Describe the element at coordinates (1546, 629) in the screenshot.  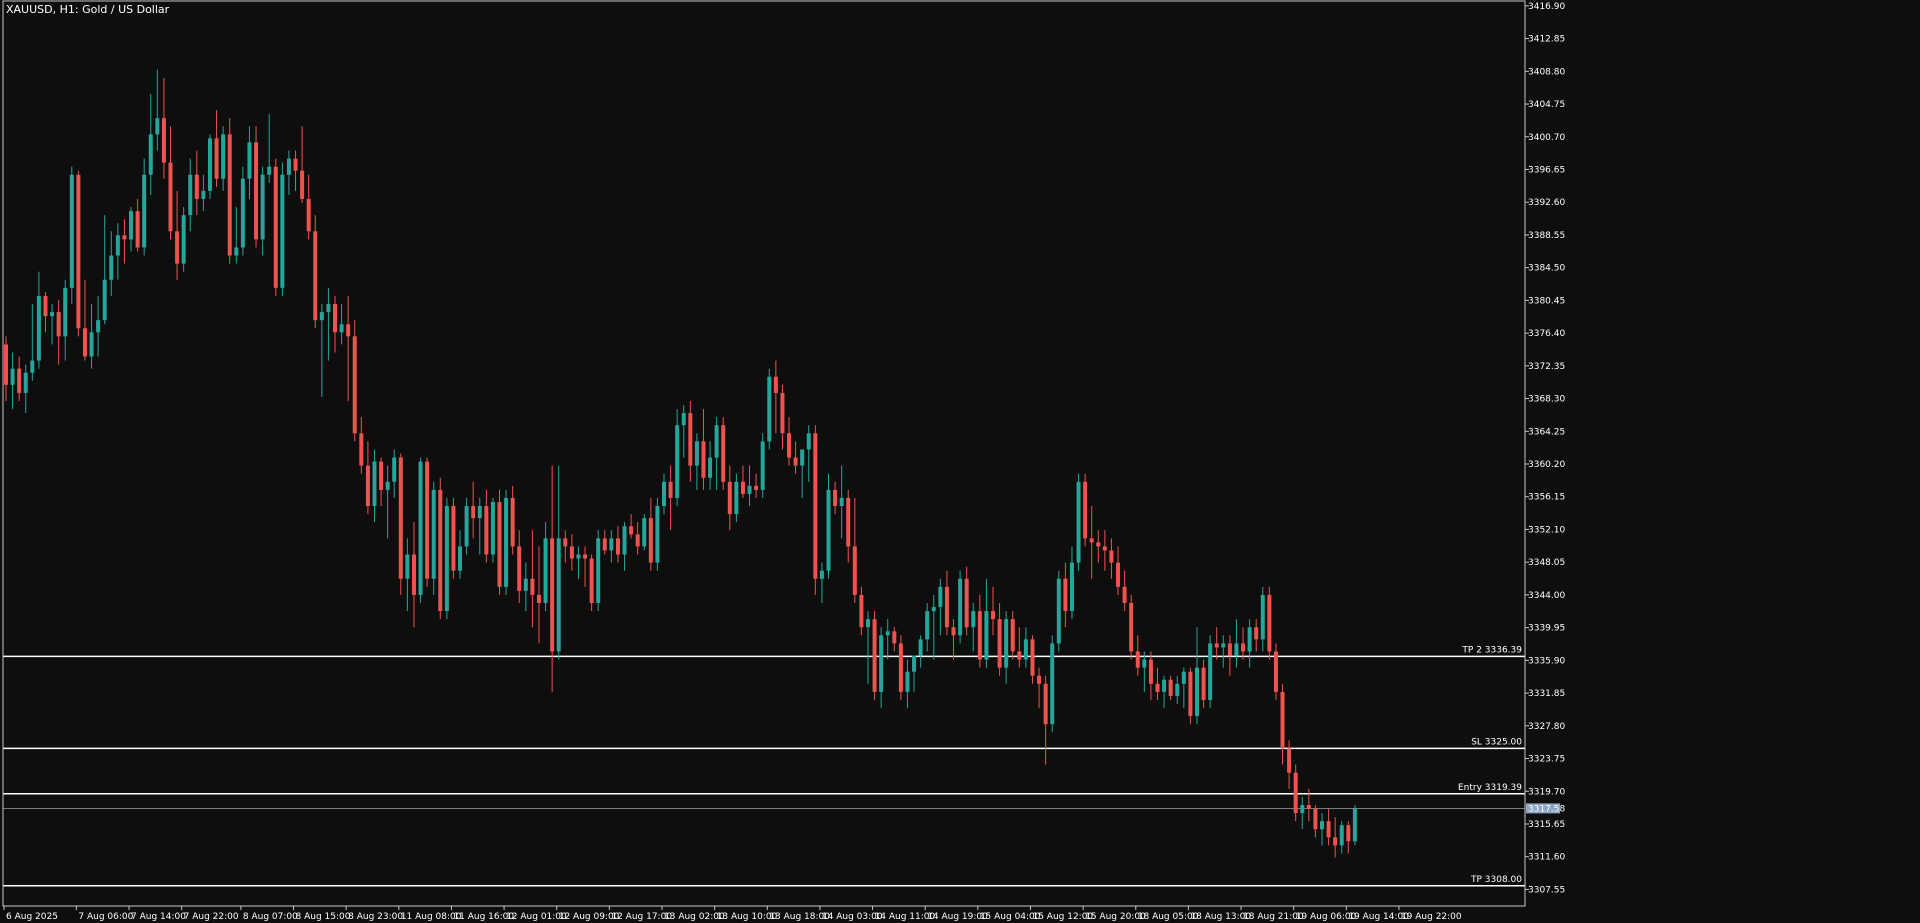
I see `y-tick-label: 3339.95` at that location.